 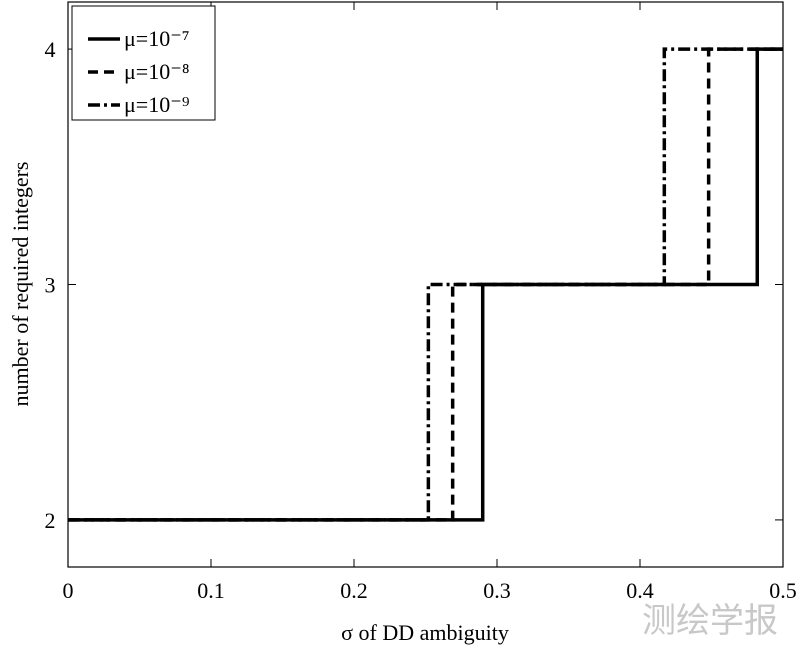 What do you see at coordinates (640, 590) in the screenshot?
I see `x-tick-label: 0.4` at bounding box center [640, 590].